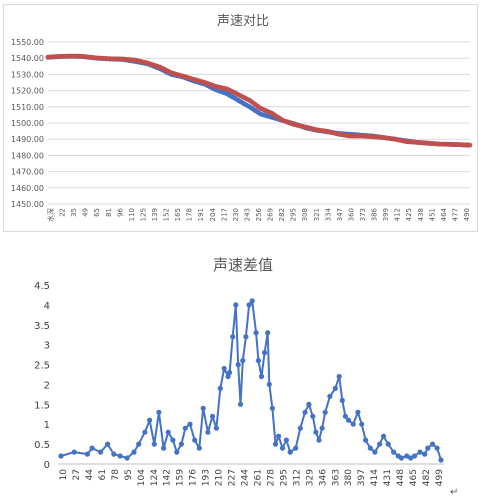 The image size is (482, 504). What do you see at coordinates (233, 477) in the screenshot?
I see `chart2-x-tick-label: 227` at bounding box center [233, 477].